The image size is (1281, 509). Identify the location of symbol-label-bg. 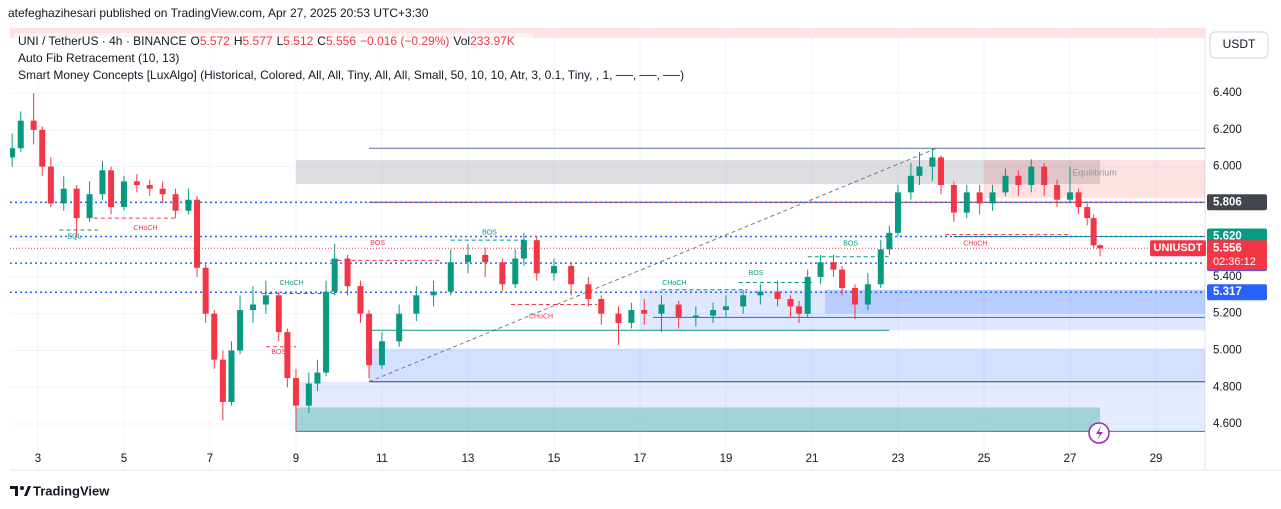
(1178, 248).